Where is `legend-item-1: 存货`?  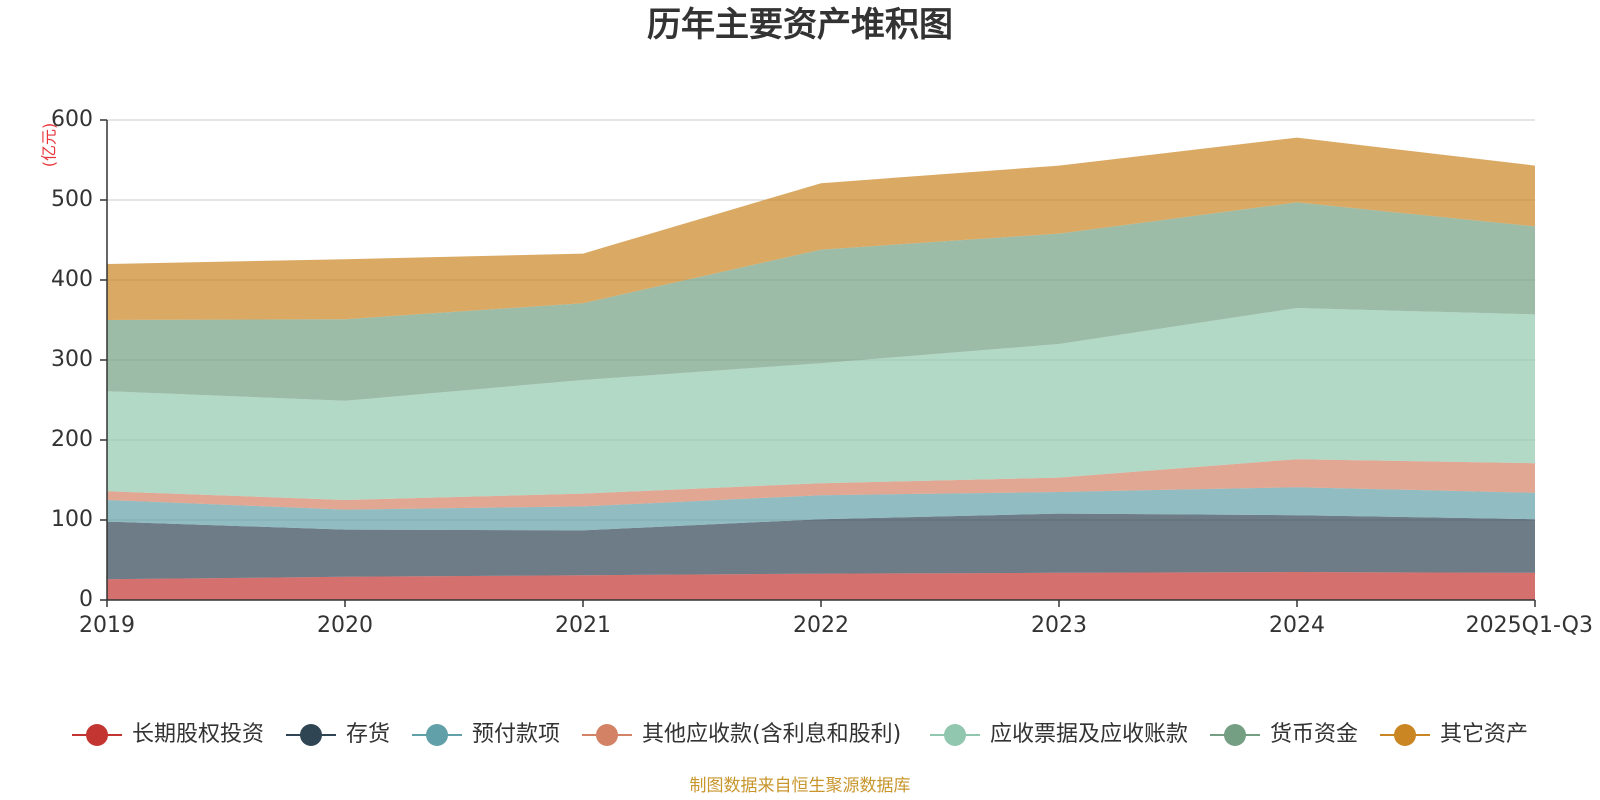 legend-item-1: 存货 is located at coordinates (338, 734).